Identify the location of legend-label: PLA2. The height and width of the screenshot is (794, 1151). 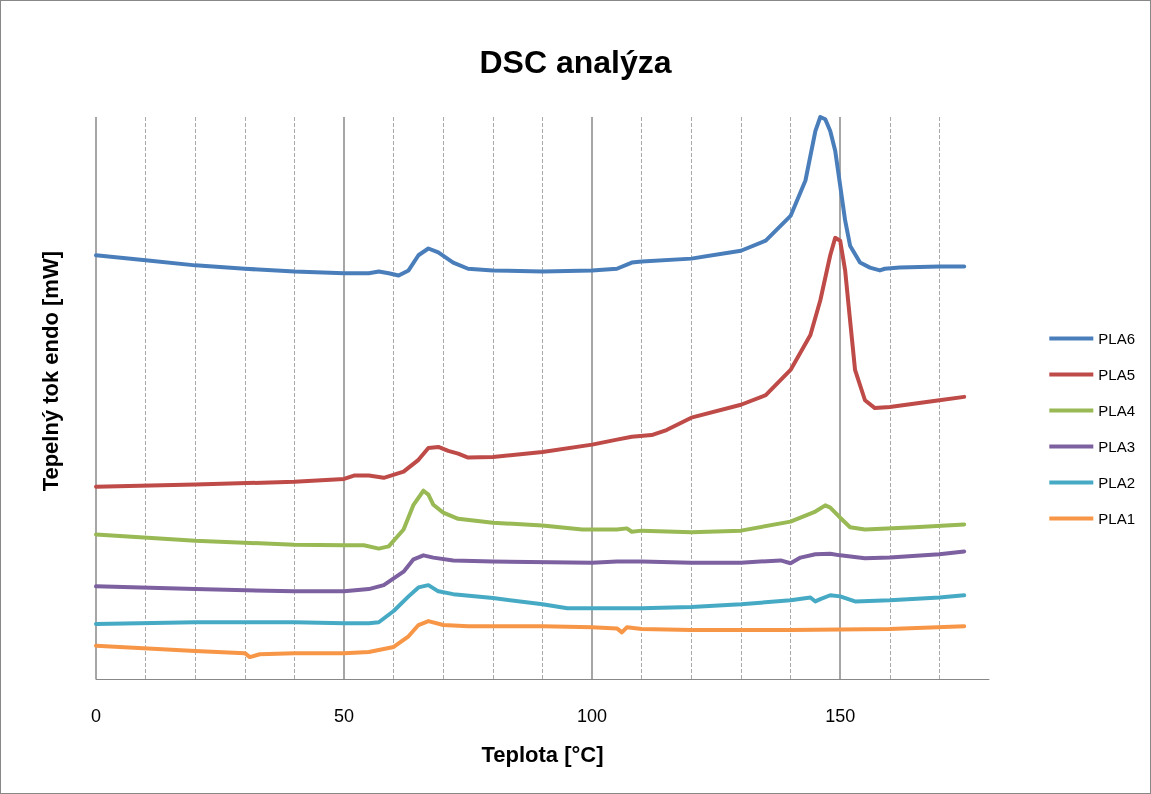
(1117, 482).